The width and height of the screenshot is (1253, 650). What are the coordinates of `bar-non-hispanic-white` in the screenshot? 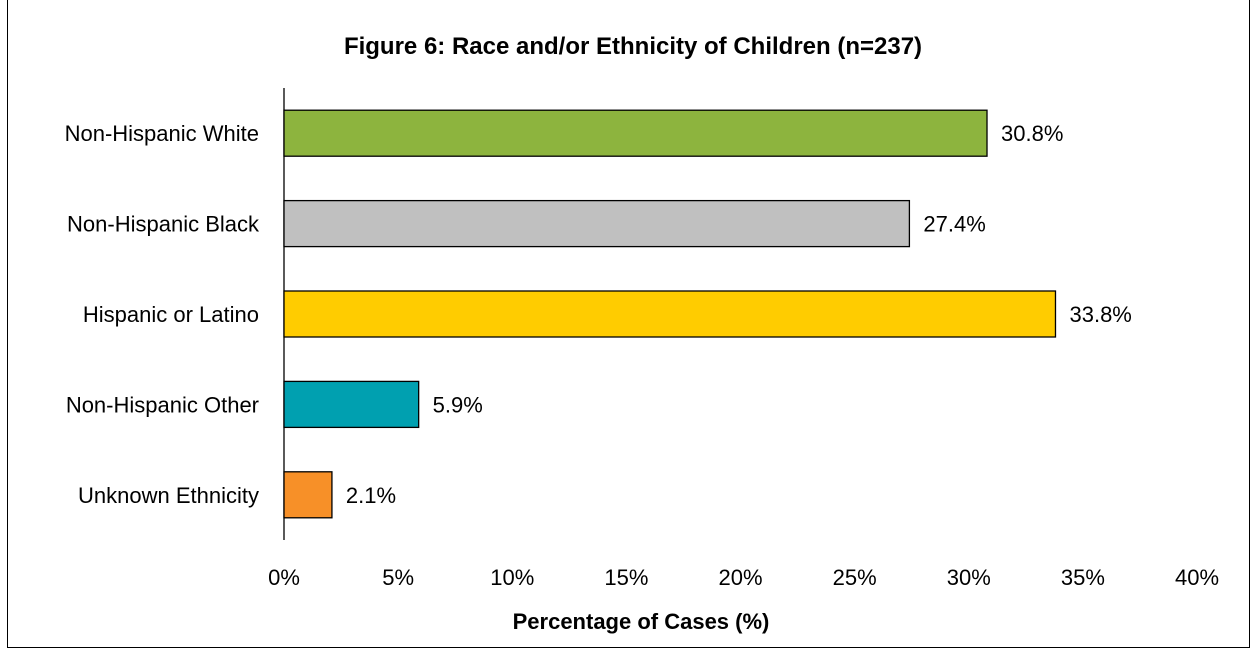 It's located at (635, 133).